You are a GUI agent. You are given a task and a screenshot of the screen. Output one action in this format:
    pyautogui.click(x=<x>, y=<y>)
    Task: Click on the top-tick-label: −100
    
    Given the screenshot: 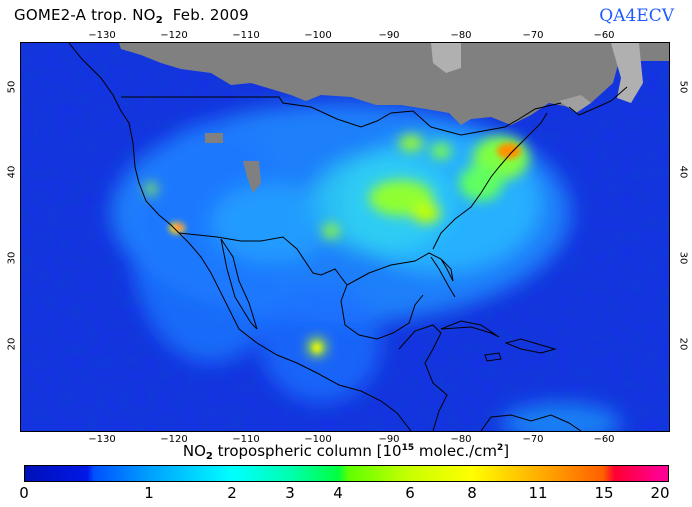 What is the action you would take?
    pyautogui.click(x=318, y=35)
    